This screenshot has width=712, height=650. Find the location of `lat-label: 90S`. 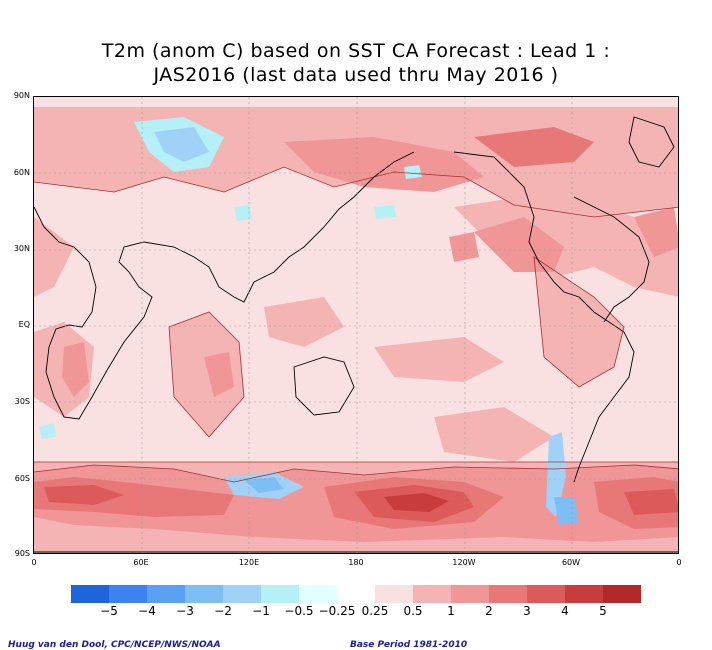

lat-label: 90S is located at coordinates (22, 553).